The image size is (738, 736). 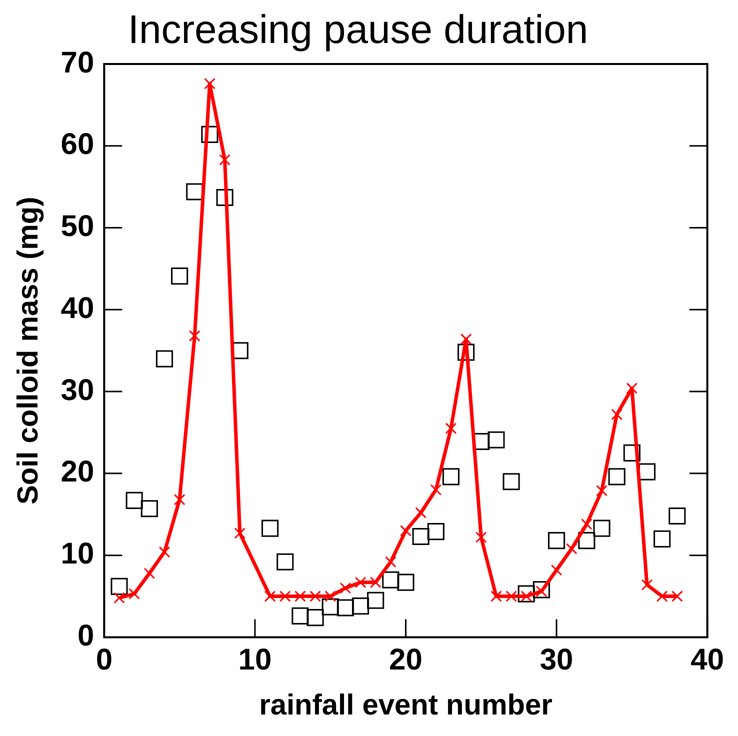 I want to click on x-tick-label: 20, so click(x=405, y=659).